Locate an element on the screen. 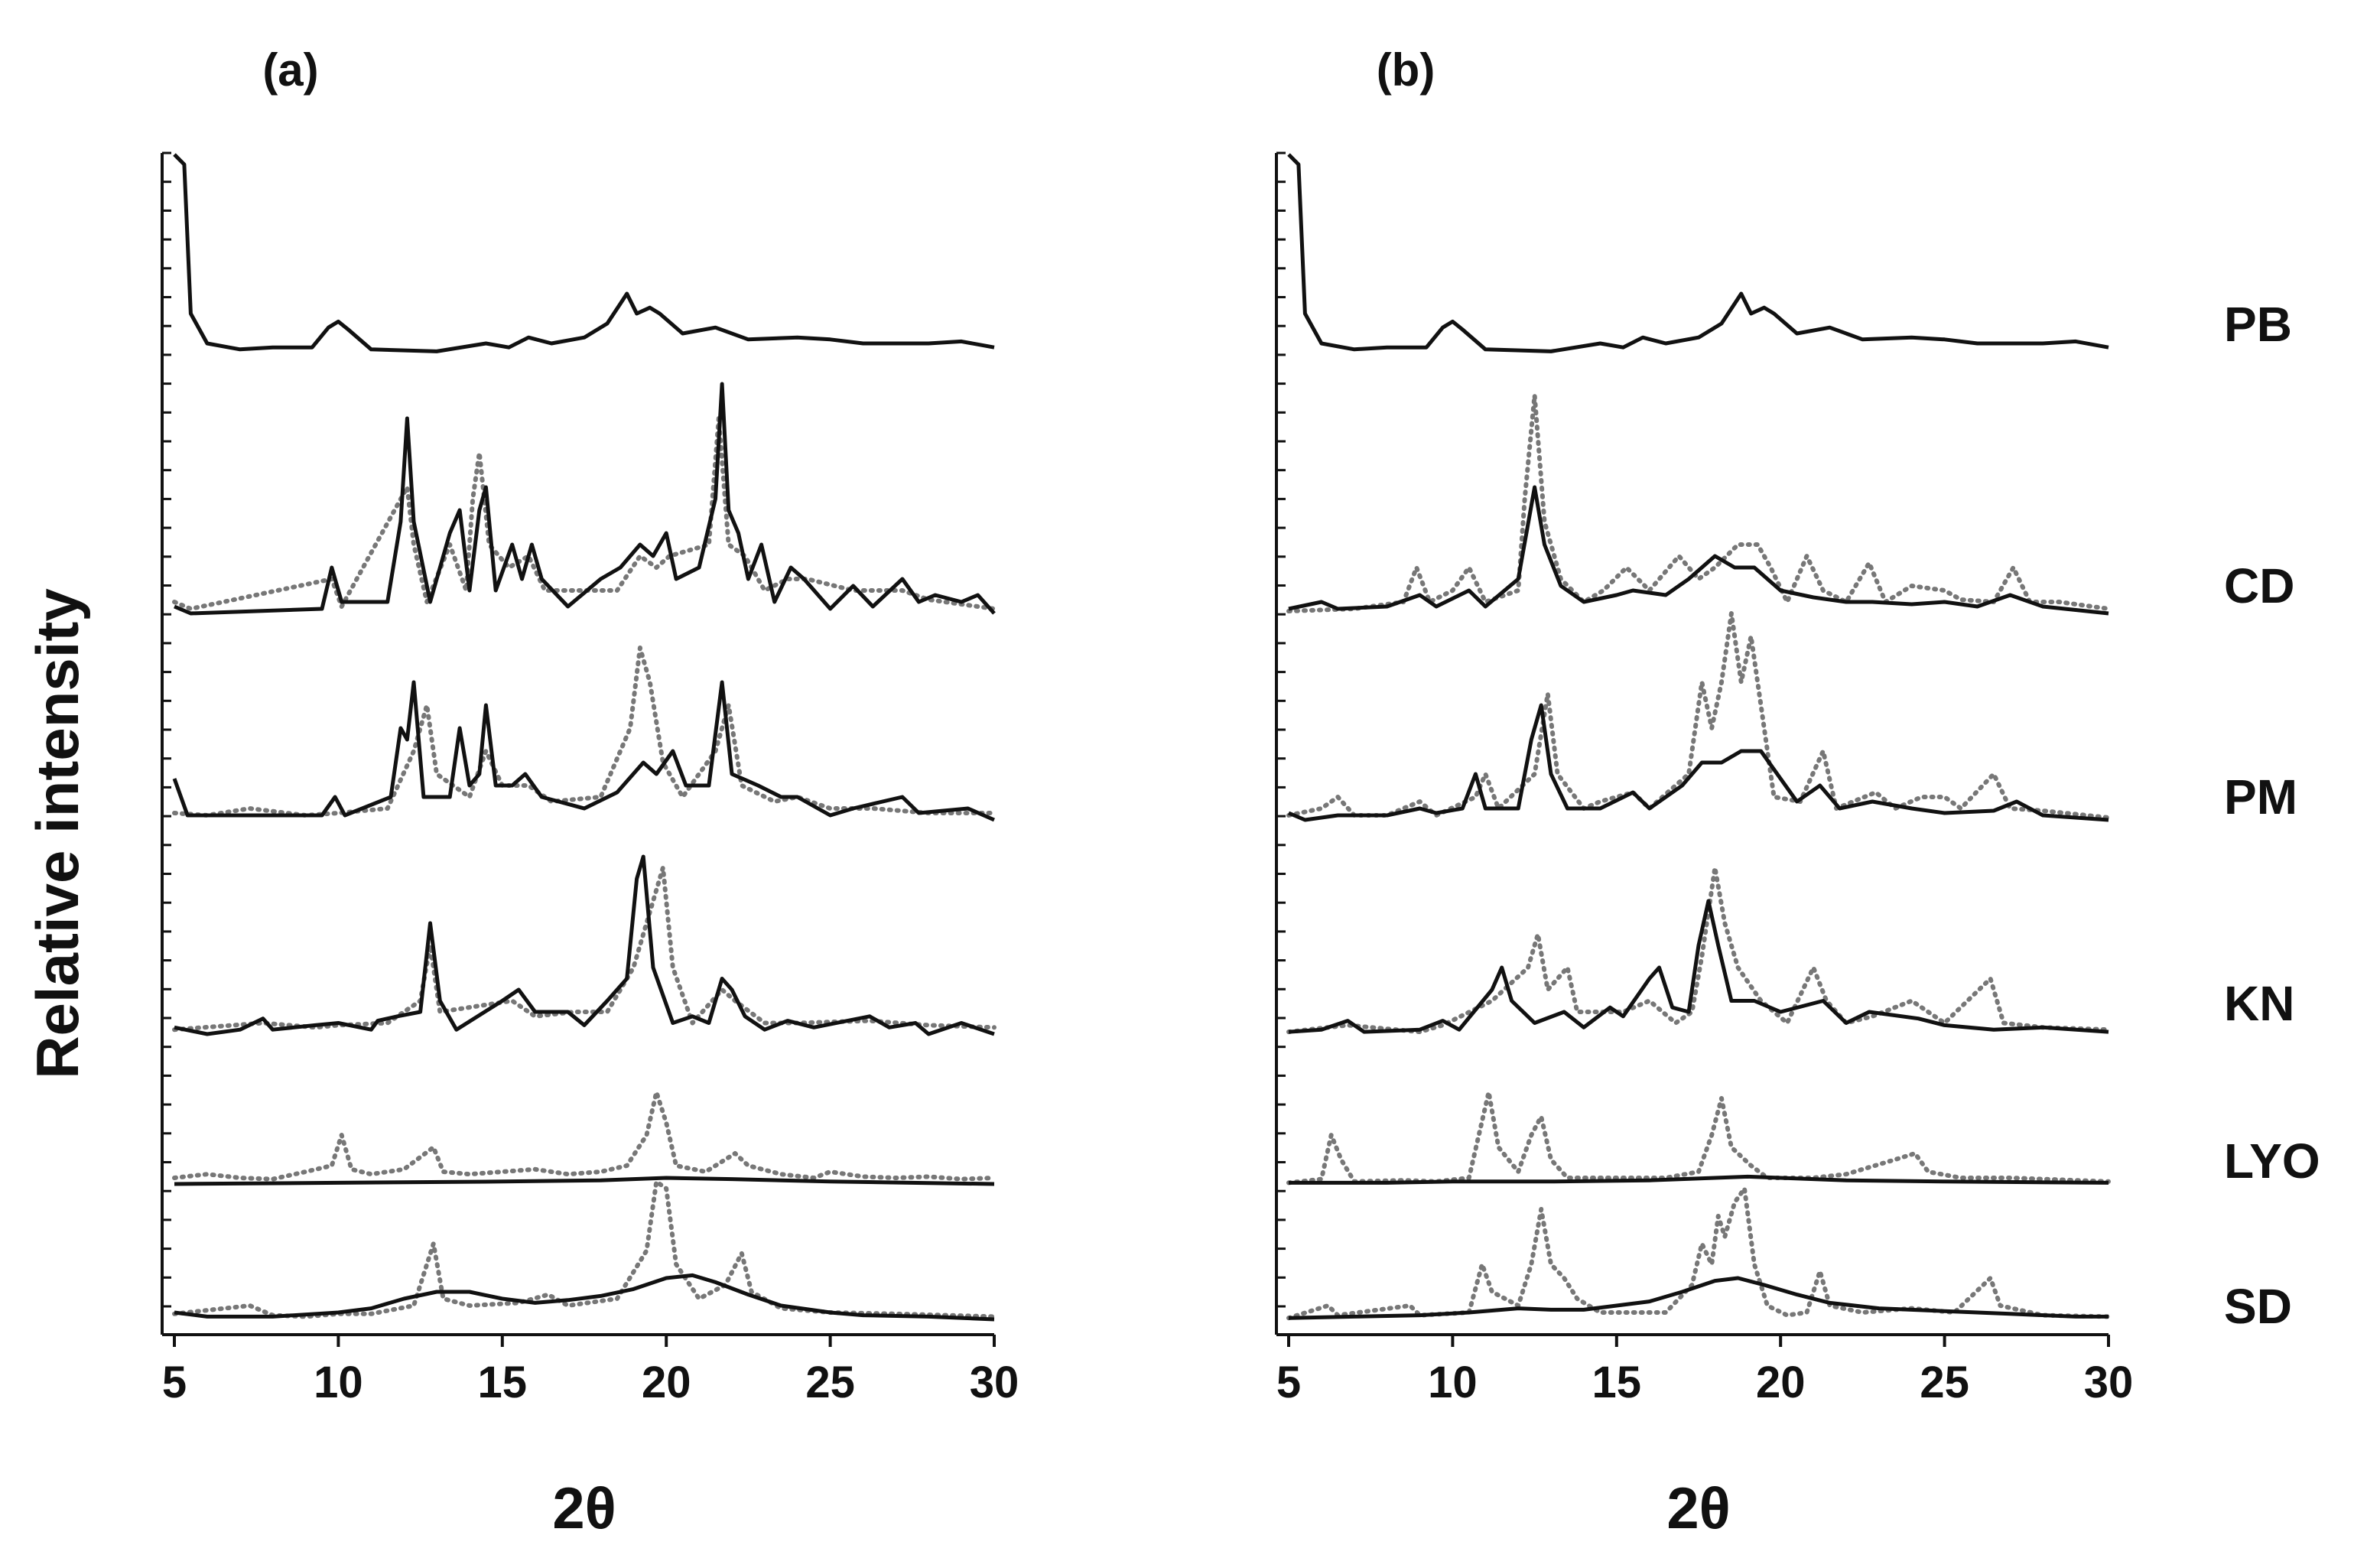 This screenshot has height=1545, width=2380. y-axis-title: Relative intensity is located at coordinates (57, 834).